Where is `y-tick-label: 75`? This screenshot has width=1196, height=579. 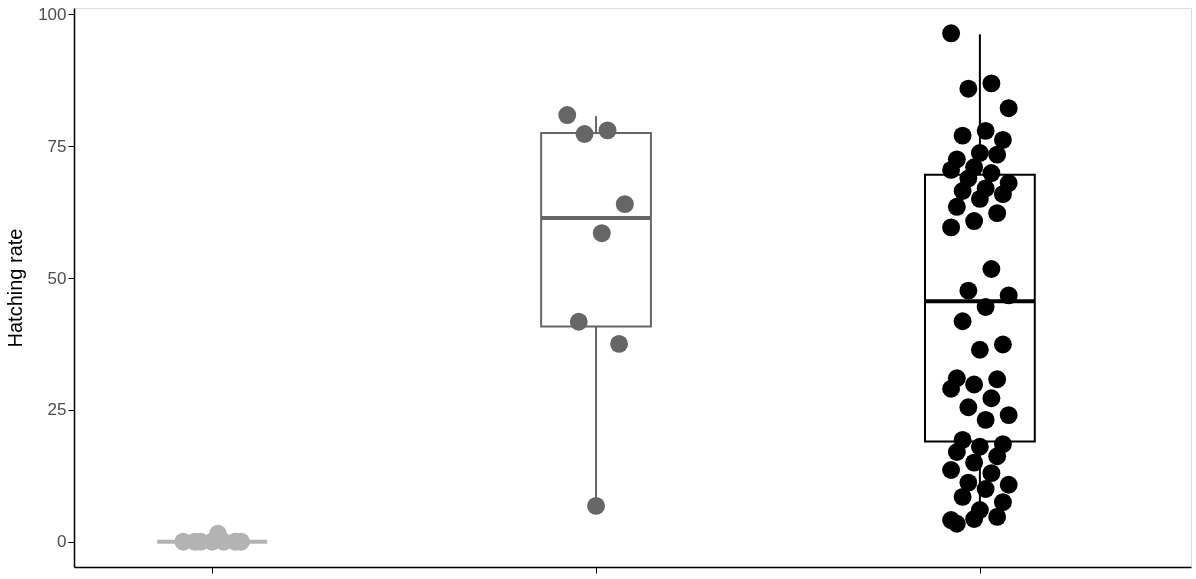
y-tick-label: 75 is located at coordinates (57, 146).